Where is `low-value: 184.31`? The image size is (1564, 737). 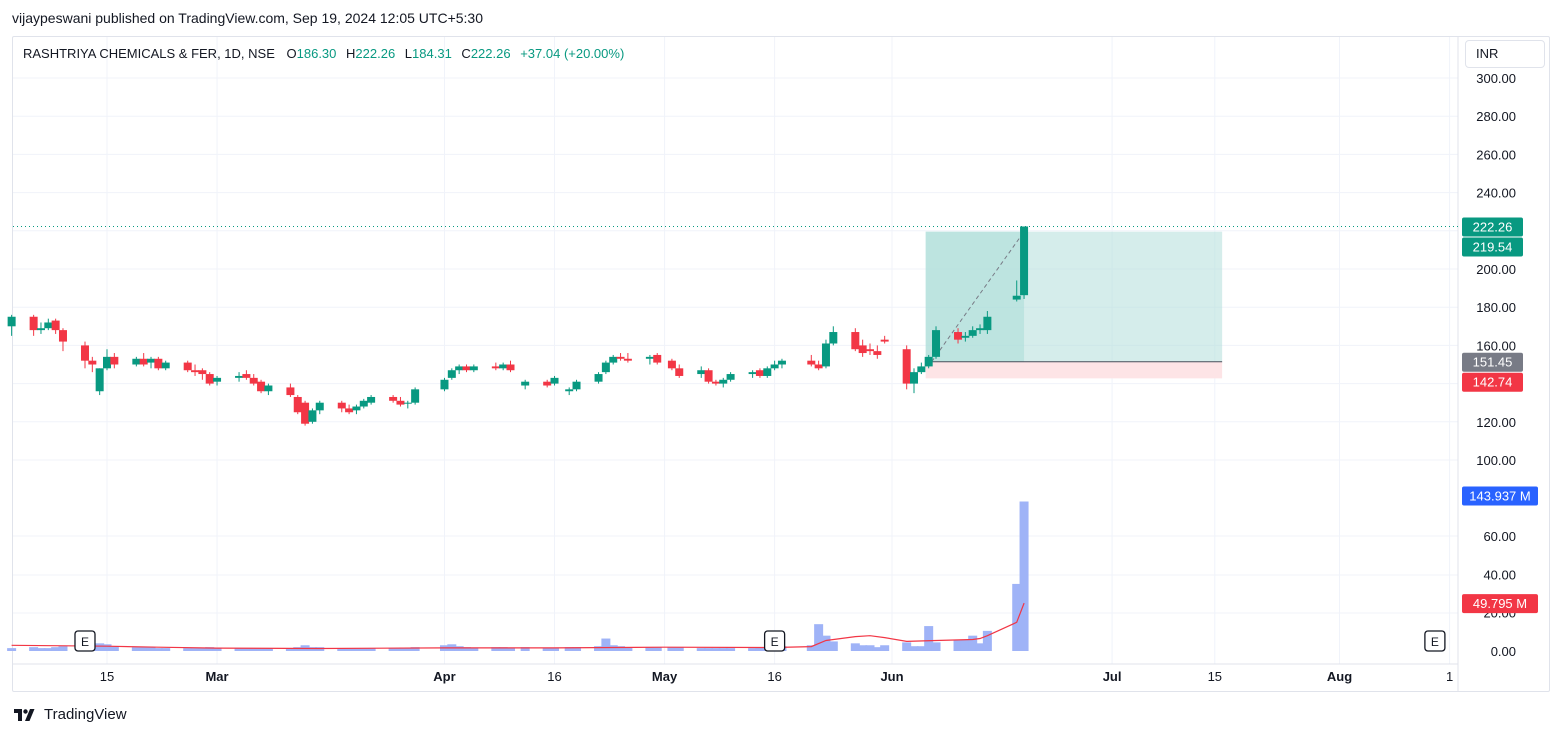 low-value: 184.31 is located at coordinates (432, 53).